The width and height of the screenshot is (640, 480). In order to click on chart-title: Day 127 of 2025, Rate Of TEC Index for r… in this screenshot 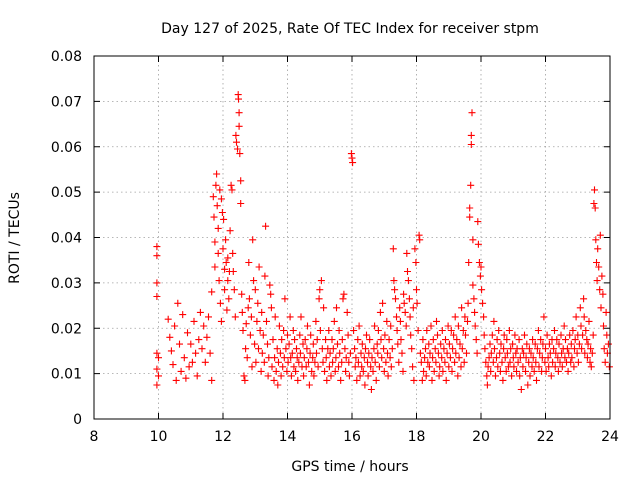, I will do `click(350, 29)`.